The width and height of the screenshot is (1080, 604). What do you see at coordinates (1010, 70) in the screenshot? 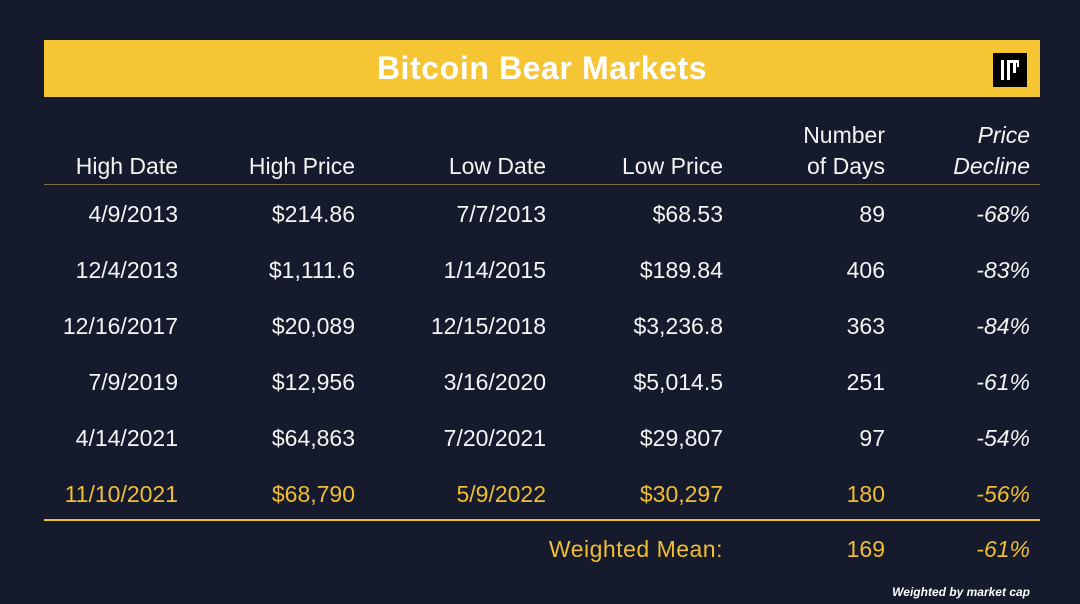
I see `brand-logo-icon` at bounding box center [1010, 70].